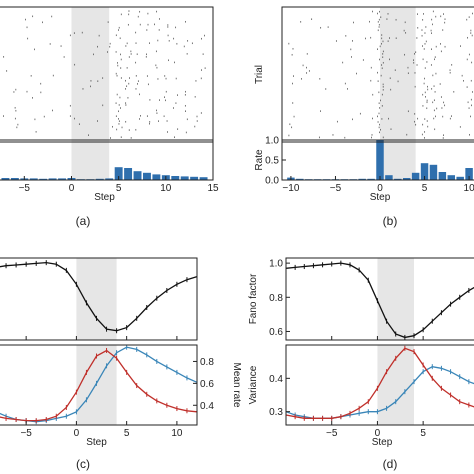 The image size is (474, 474). What do you see at coordinates (379, 300) in the screenshot?
I see `d-top-series-line` at bounding box center [379, 300].